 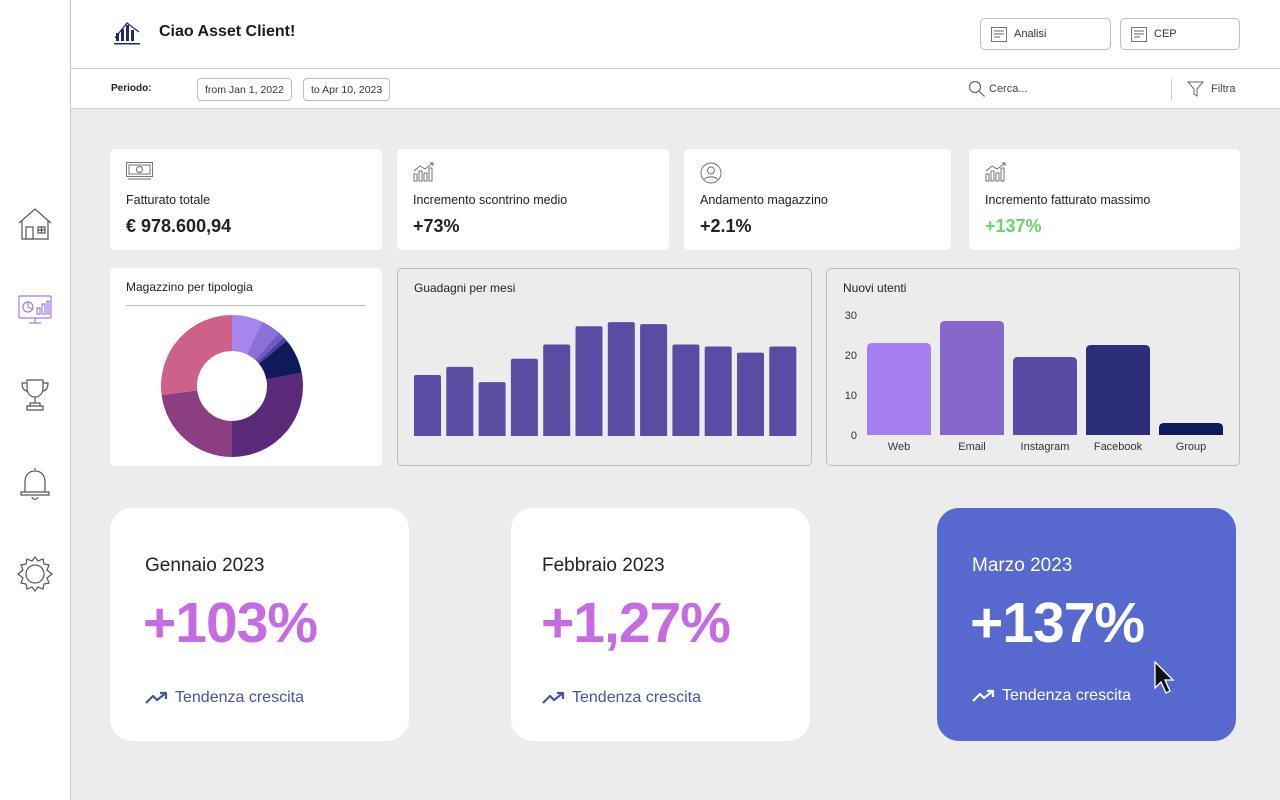 I want to click on y-tick-label: 20, so click(x=851, y=356).